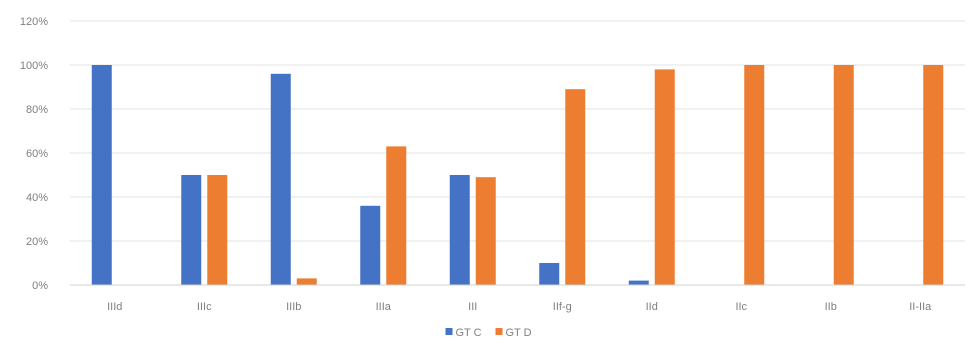 The width and height of the screenshot is (971, 347). I want to click on bar-gt-d-iiia, so click(396, 215).